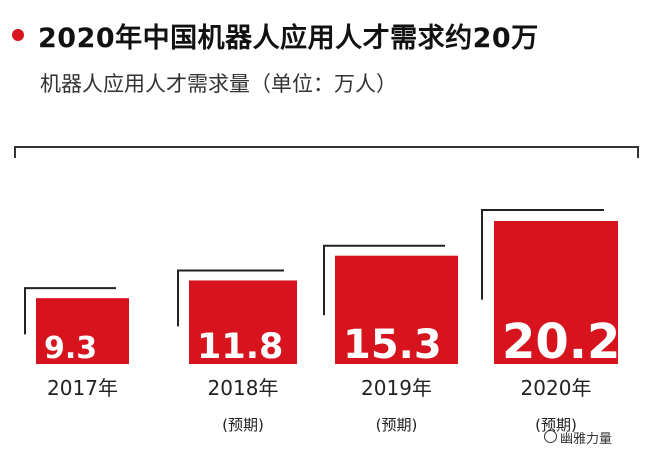  Describe the element at coordinates (556, 388) in the screenshot. I see `category-label: 2020年` at that location.